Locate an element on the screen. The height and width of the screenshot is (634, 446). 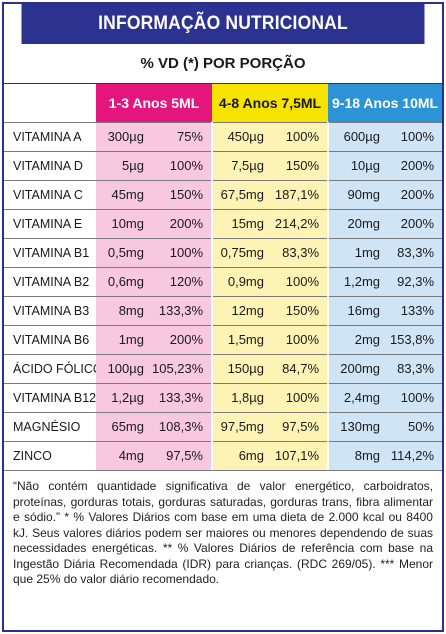
cell-amount-9-18: 16mg is located at coordinates (356, 310).